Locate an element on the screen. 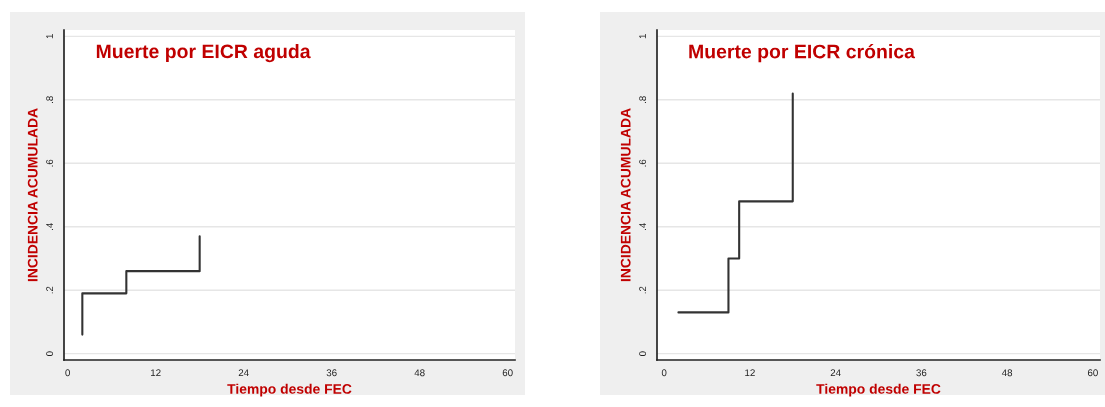 This screenshot has height=407, width=1105. text: Muerte por EICR aguda is located at coordinates (203, 53).